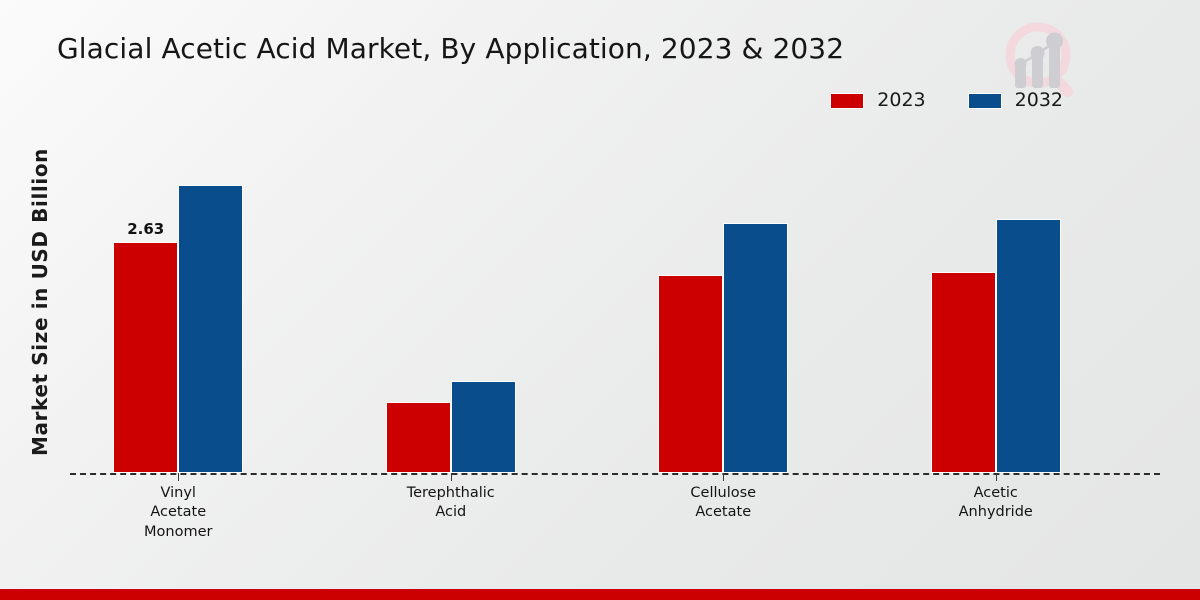  Describe the element at coordinates (1039, 60) in the screenshot. I see `magnifier-bar-chart-icon` at that location.